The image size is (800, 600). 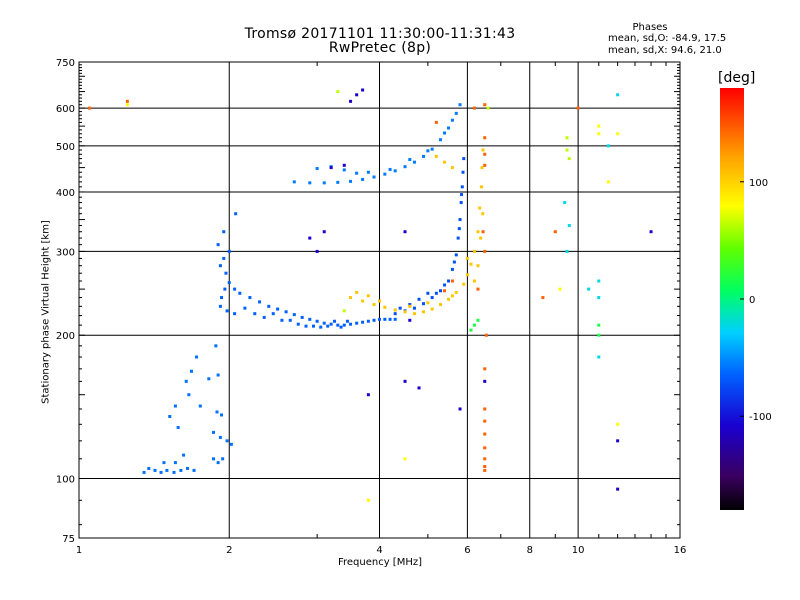 What do you see at coordinates (229, 550) in the screenshot?
I see `x-tick-label: 2` at bounding box center [229, 550].